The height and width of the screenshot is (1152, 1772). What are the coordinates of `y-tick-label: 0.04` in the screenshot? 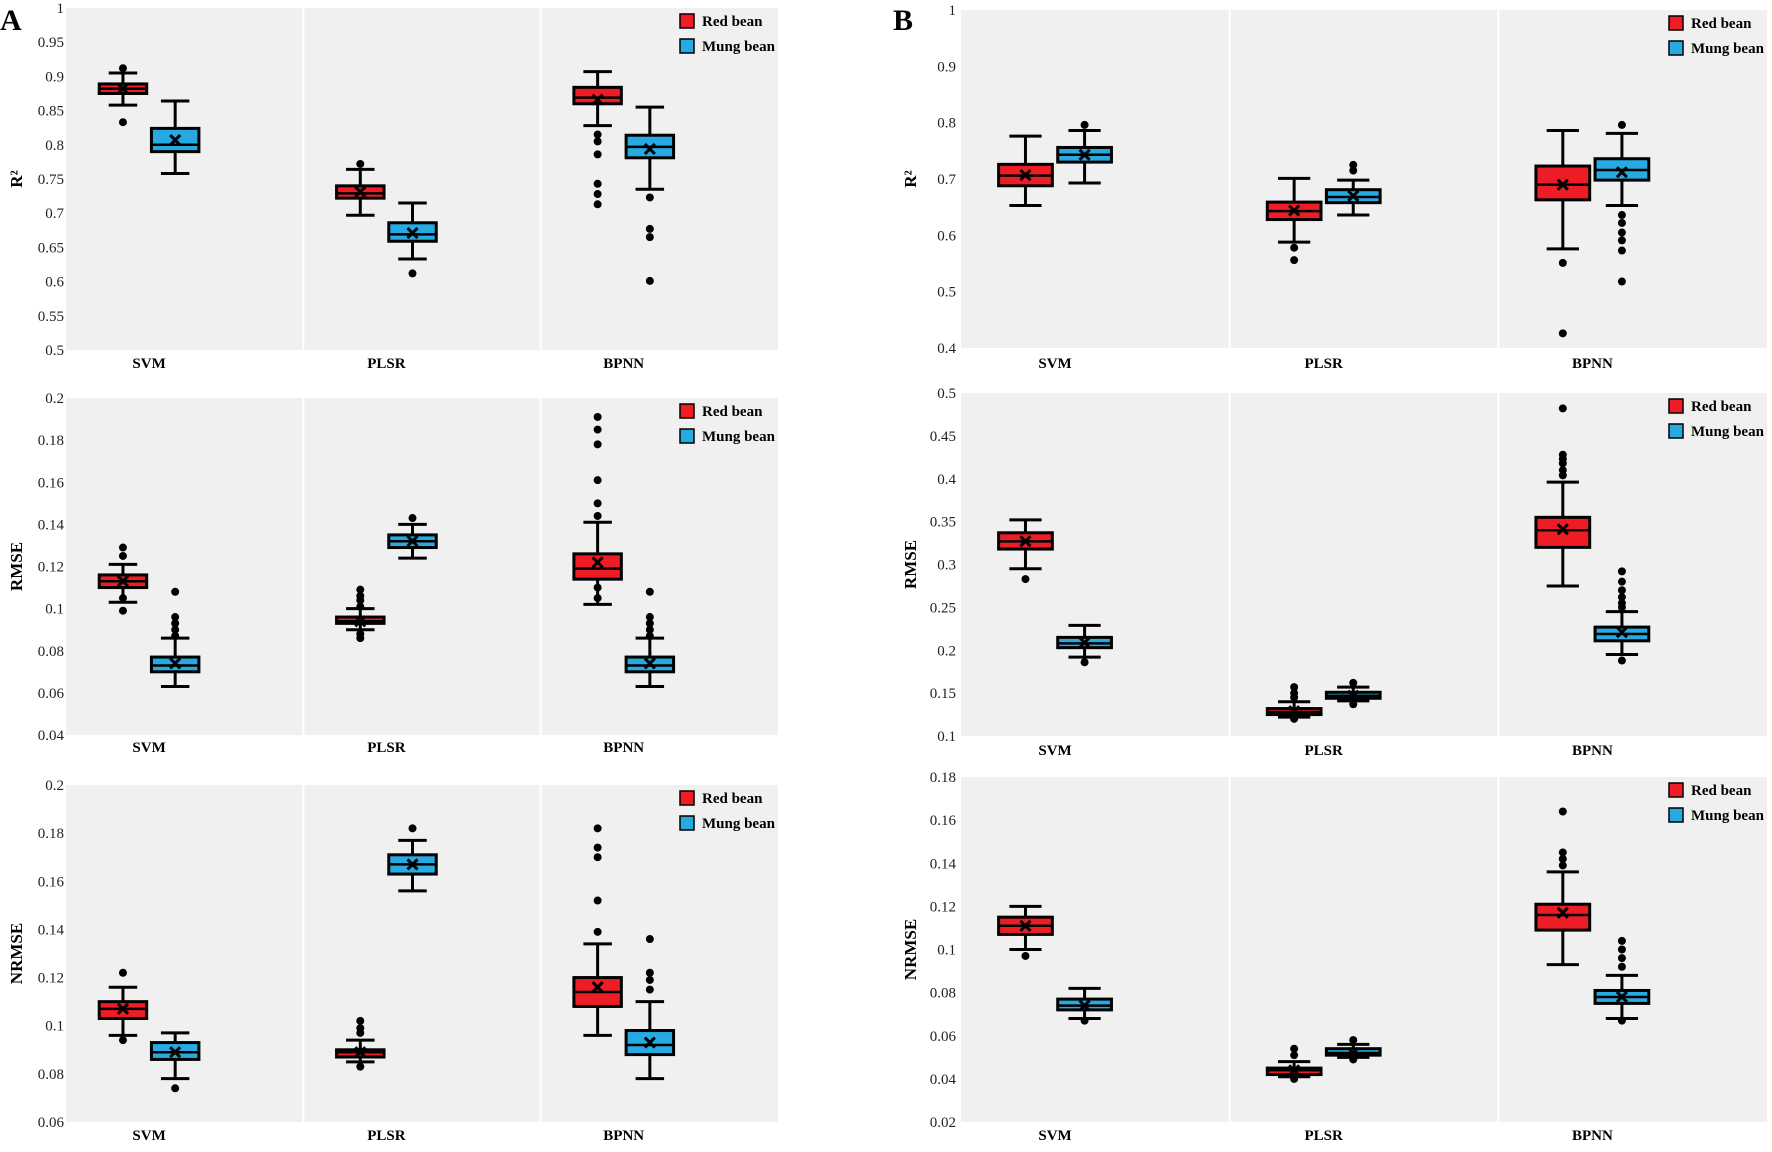 It's located at (51, 736).